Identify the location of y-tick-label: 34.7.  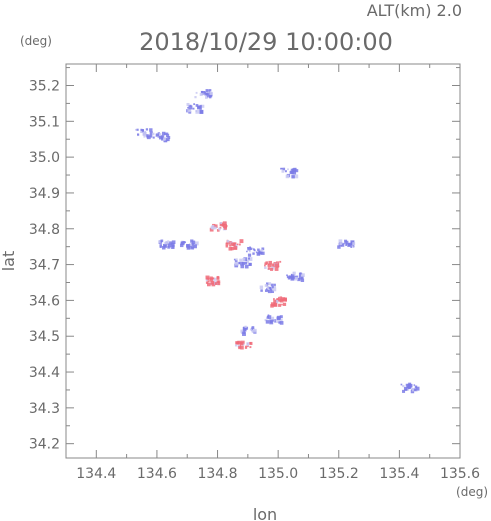
(44, 266).